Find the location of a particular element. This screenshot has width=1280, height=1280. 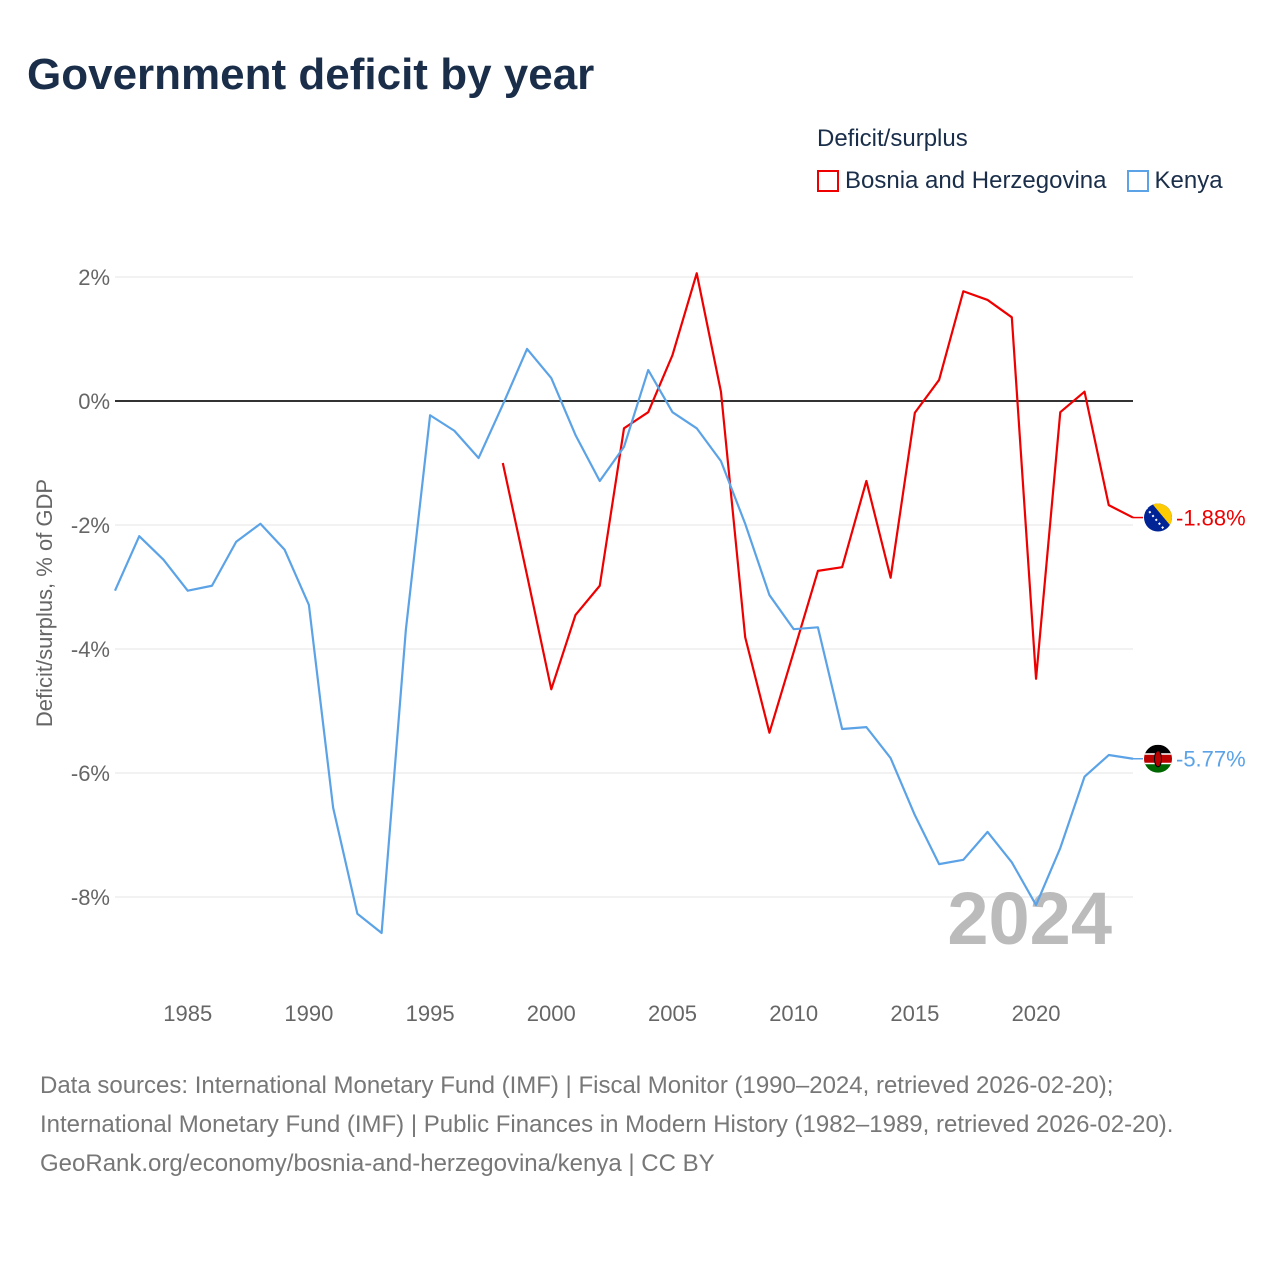

chart-title: Government deficit by year is located at coordinates (311, 74).